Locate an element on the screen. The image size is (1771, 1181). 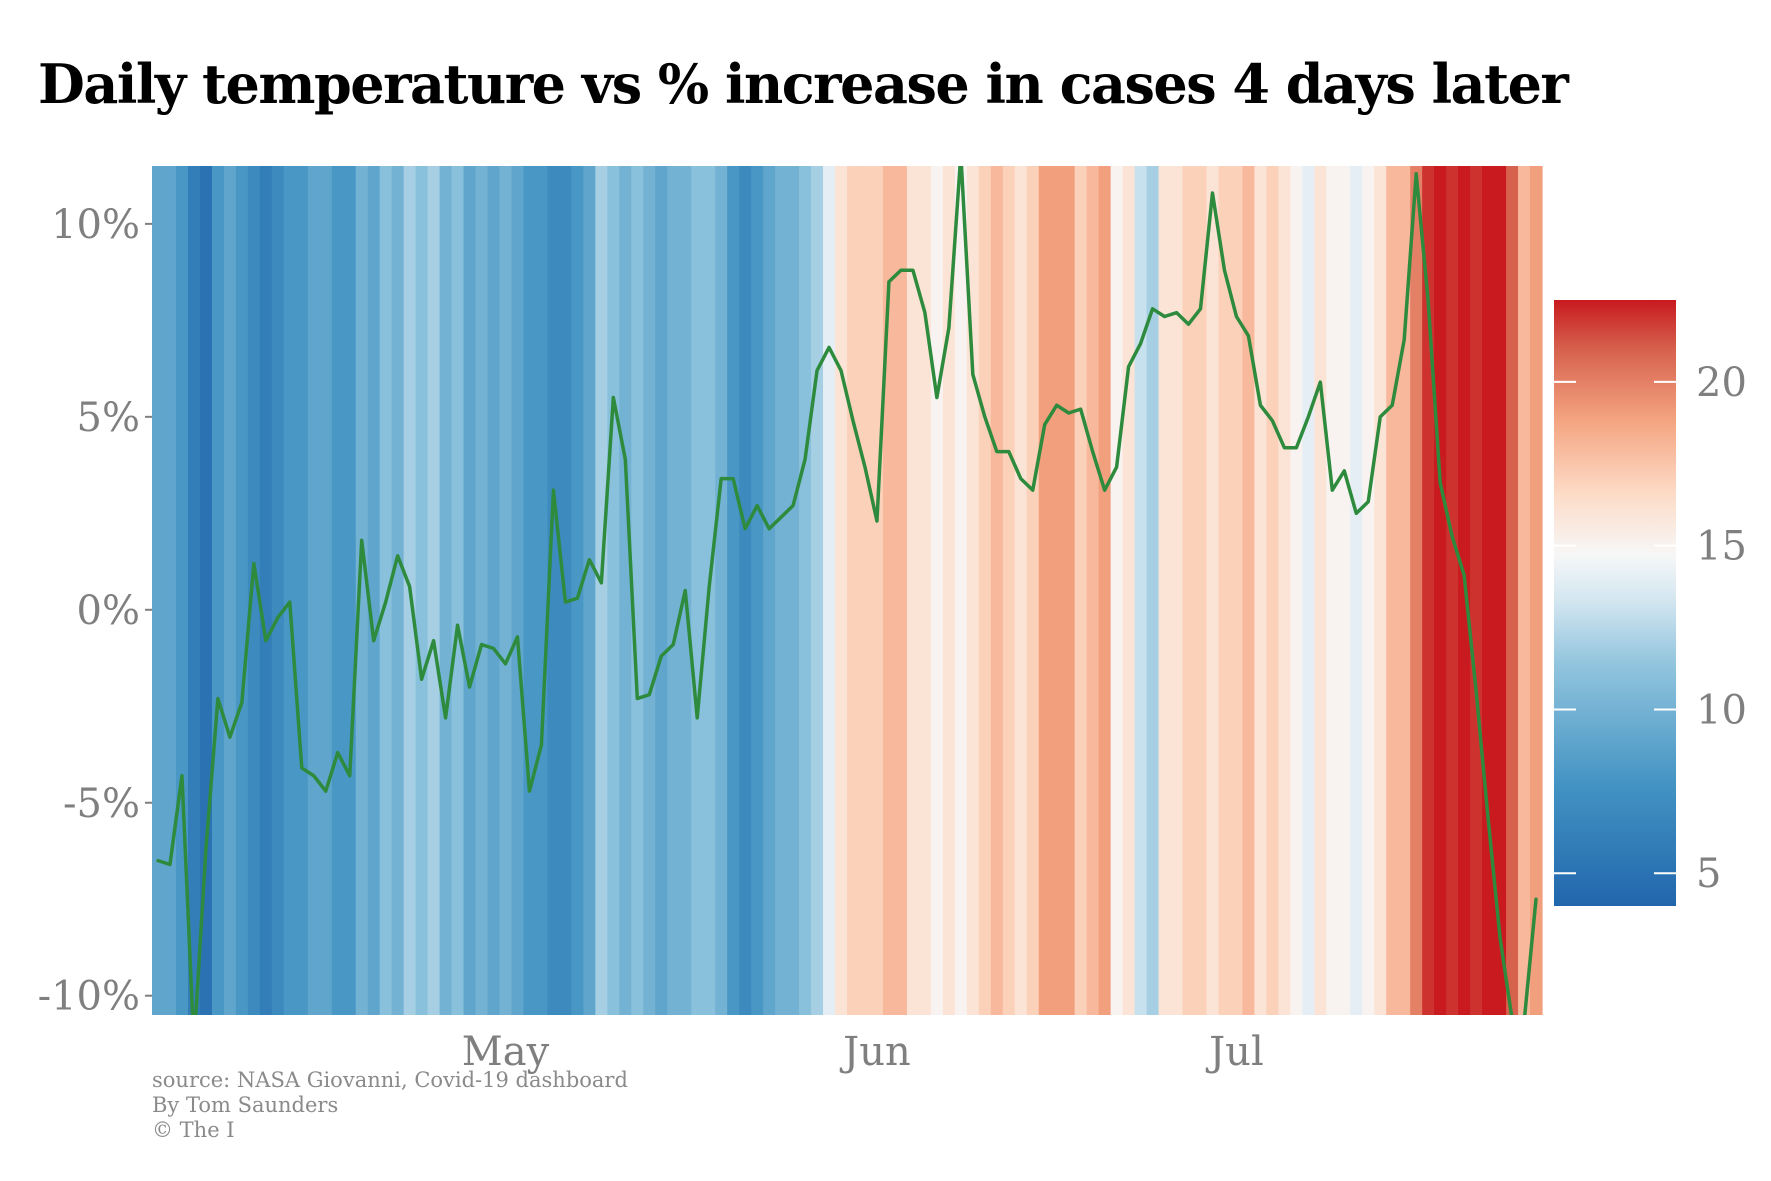
y-tick-label: 5% is located at coordinates (108, 418).